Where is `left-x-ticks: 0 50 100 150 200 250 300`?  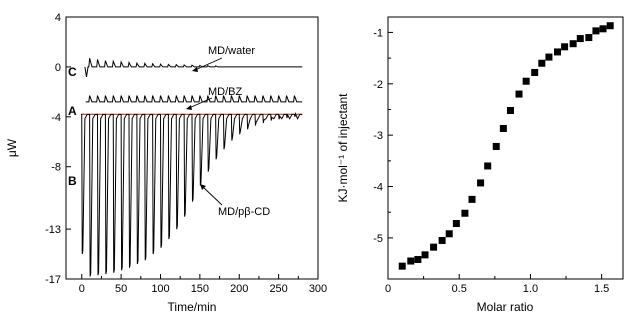
left-x-ticks: 0 50 100 150 200 250 300 is located at coordinates (203, 284).